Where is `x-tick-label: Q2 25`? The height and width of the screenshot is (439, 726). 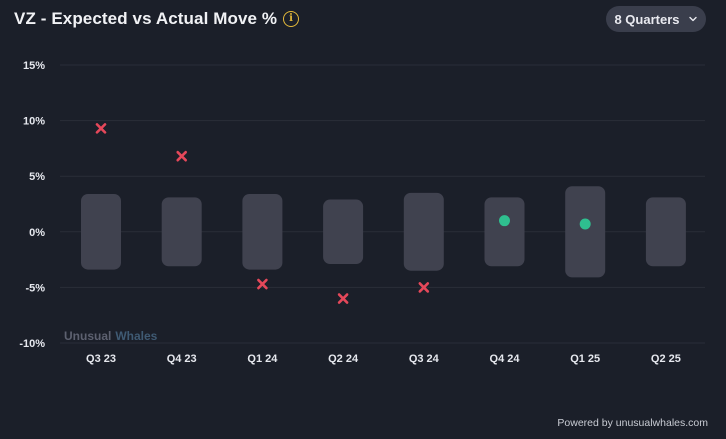
x-tick-label: Q2 25 is located at coordinates (666, 359).